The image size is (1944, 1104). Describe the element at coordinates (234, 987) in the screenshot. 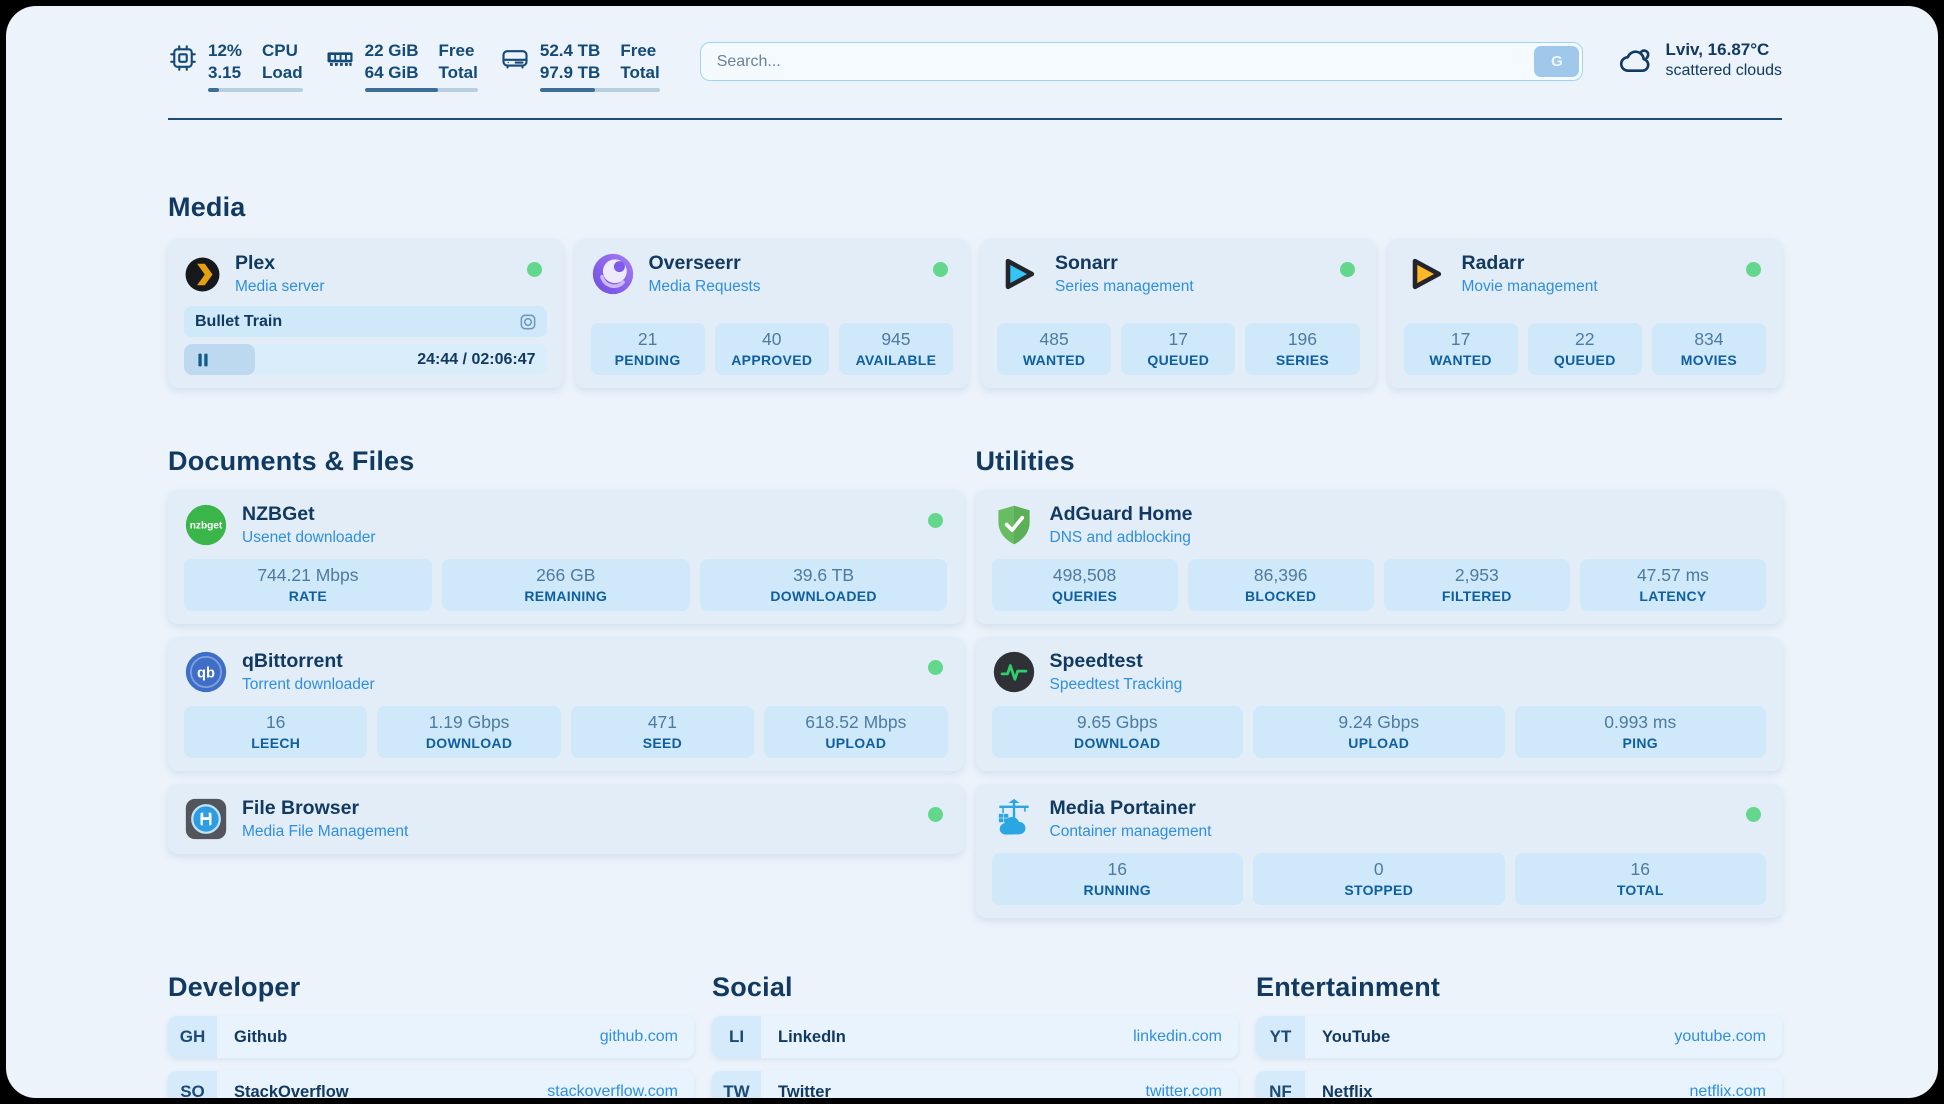

I see `section-title-developer: Developer` at that location.